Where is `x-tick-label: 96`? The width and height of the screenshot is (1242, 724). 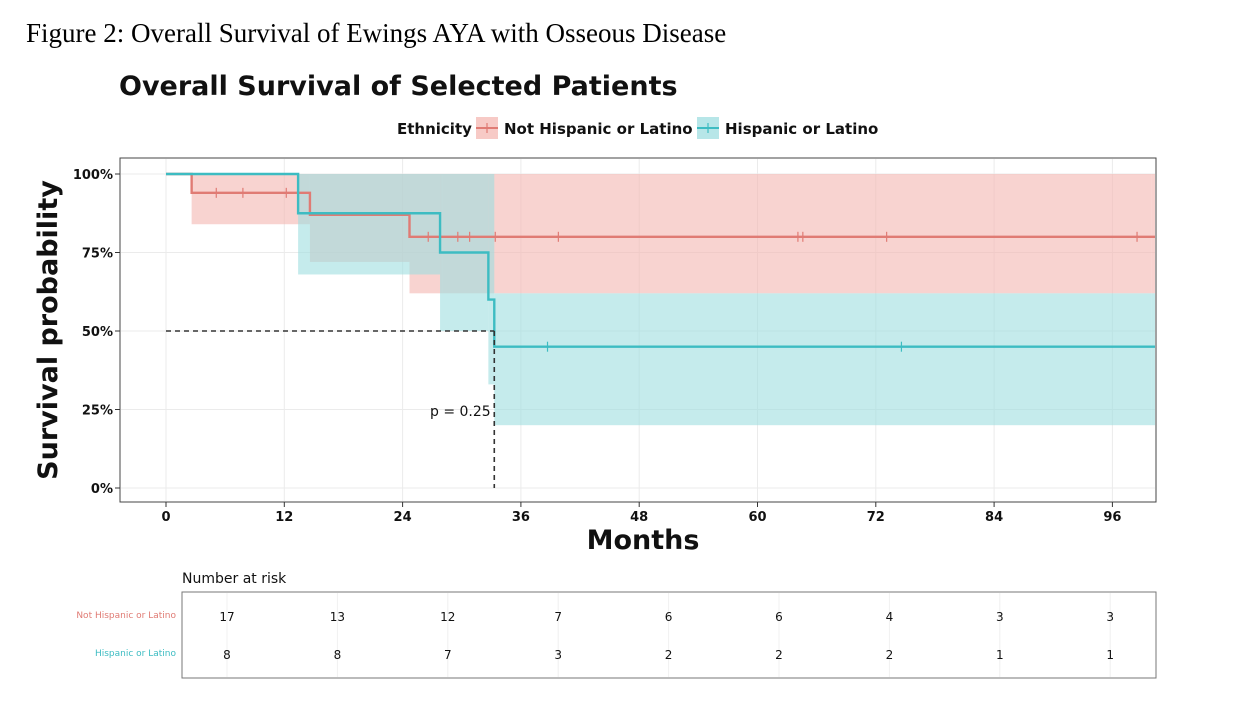 x-tick-label: 96 is located at coordinates (1112, 517).